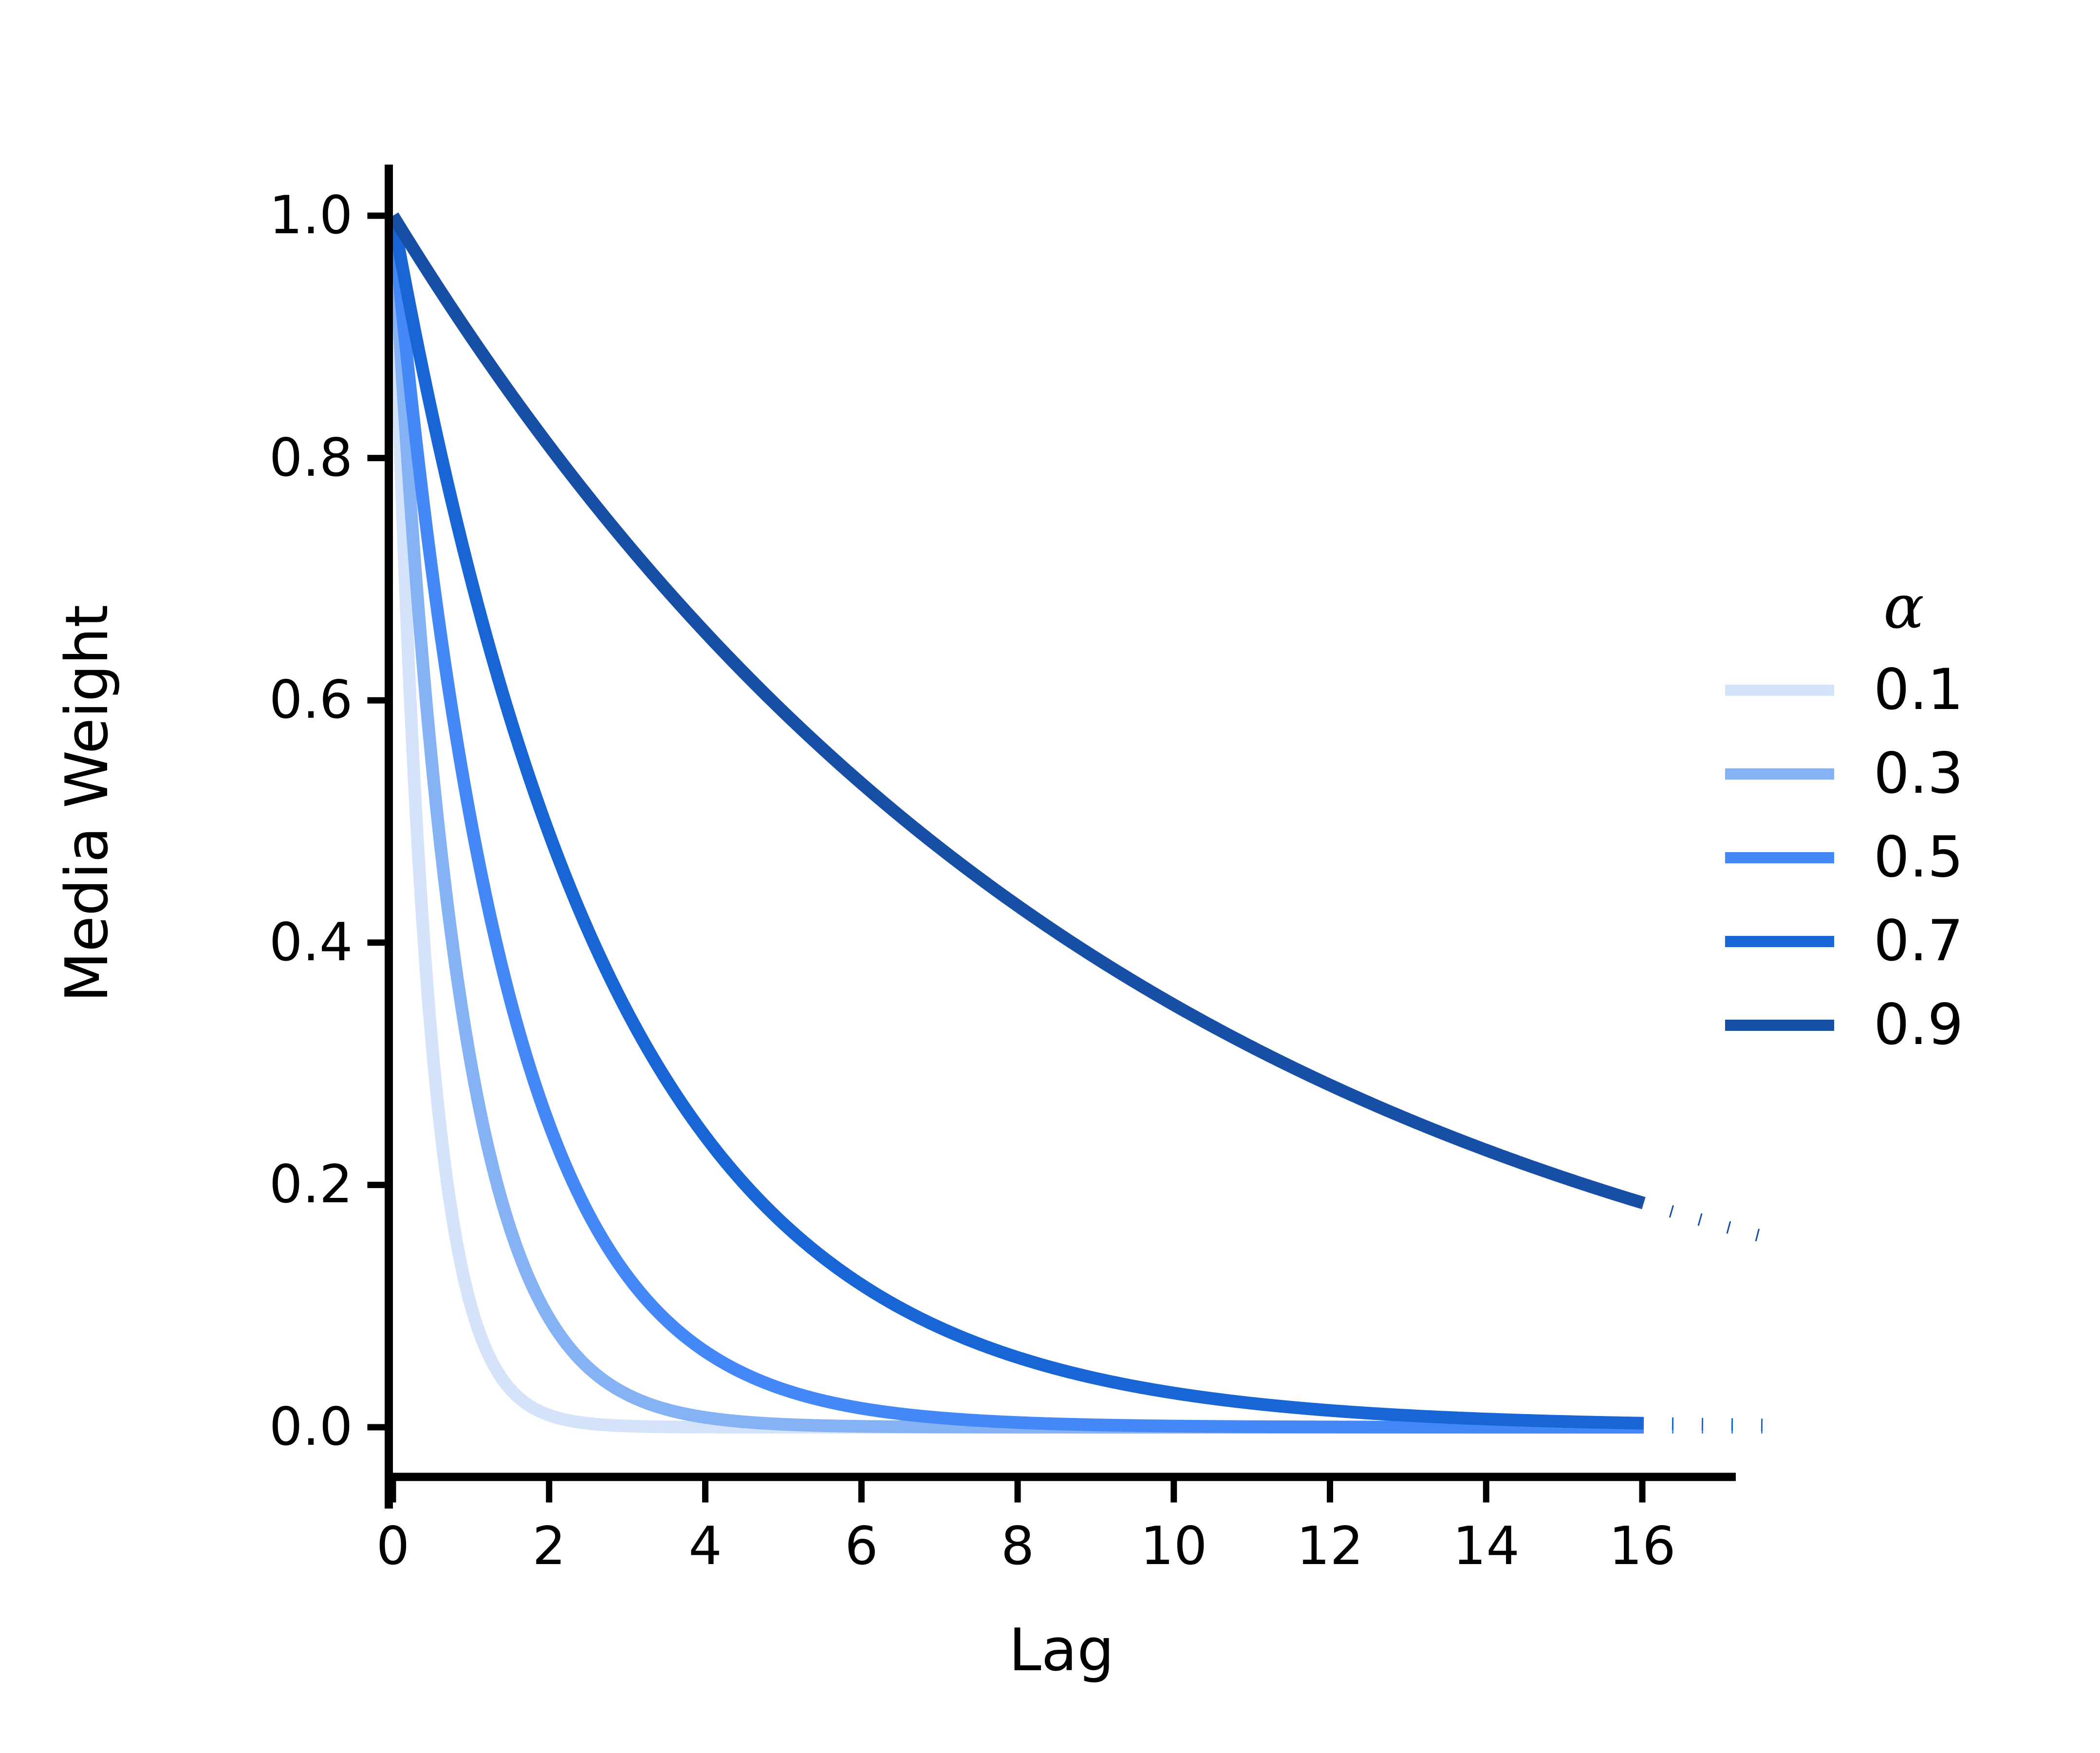 The height and width of the screenshot is (1753, 2100). Describe the element at coordinates (311, 1427) in the screenshot. I see `y-tick-label: 0.0` at that location.